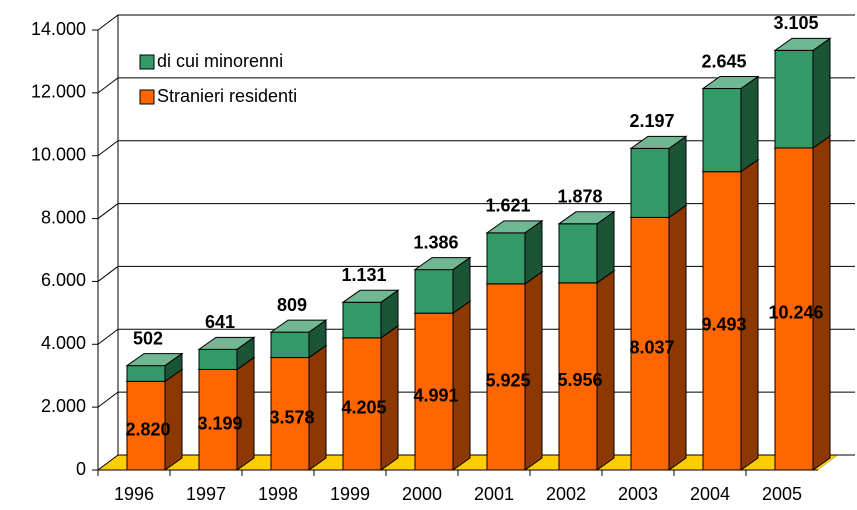  I want to click on value-label: 502, so click(148, 338).